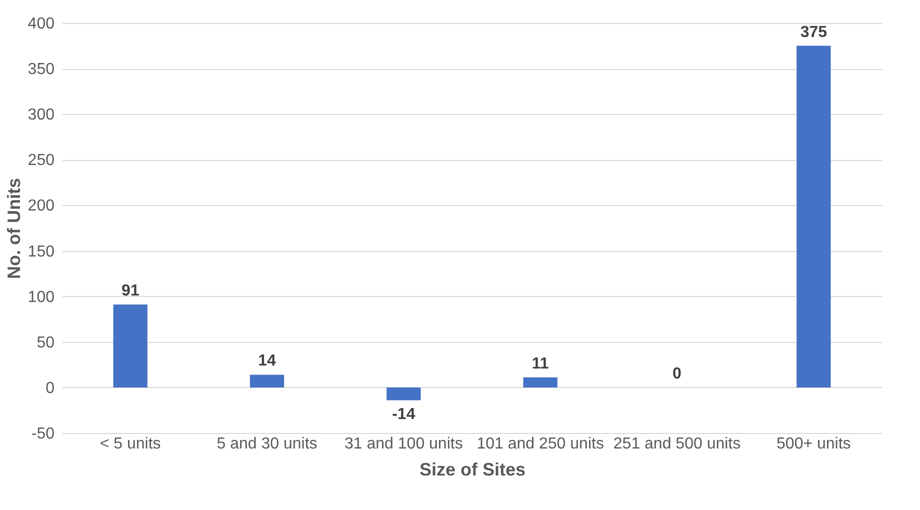 The height and width of the screenshot is (510, 920). Describe the element at coordinates (540, 363) in the screenshot. I see `data-label: 11` at that location.